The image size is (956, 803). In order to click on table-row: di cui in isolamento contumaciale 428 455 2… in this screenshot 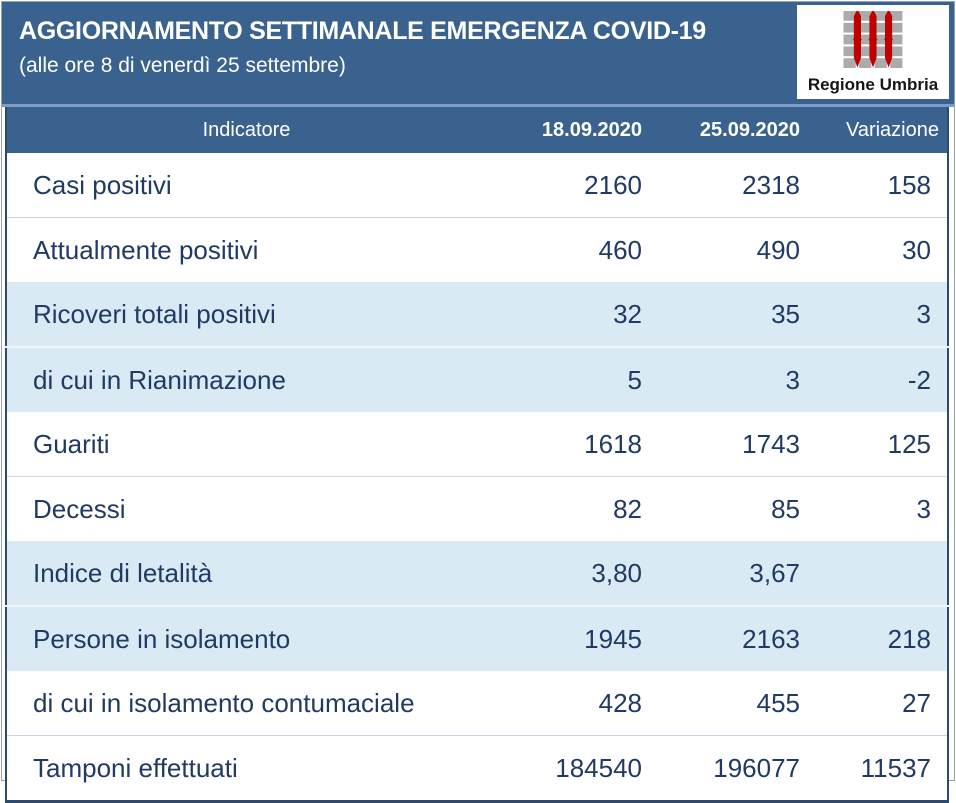, I will do `click(477, 703)`.